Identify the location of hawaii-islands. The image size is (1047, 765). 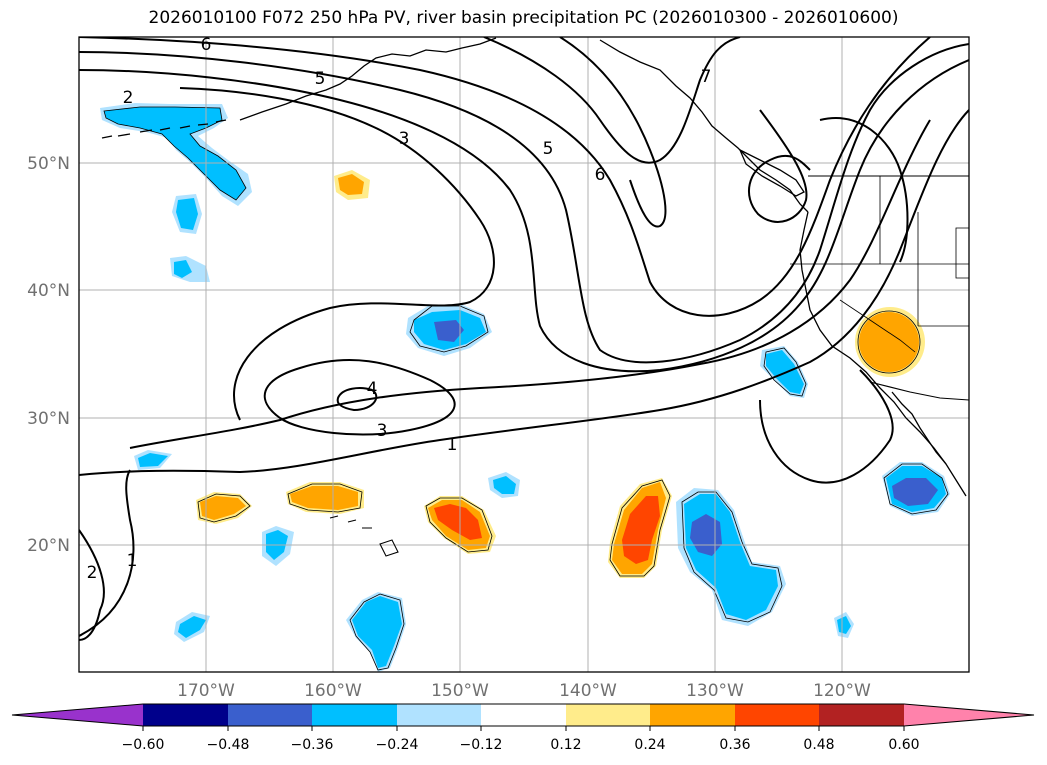
(364, 536).